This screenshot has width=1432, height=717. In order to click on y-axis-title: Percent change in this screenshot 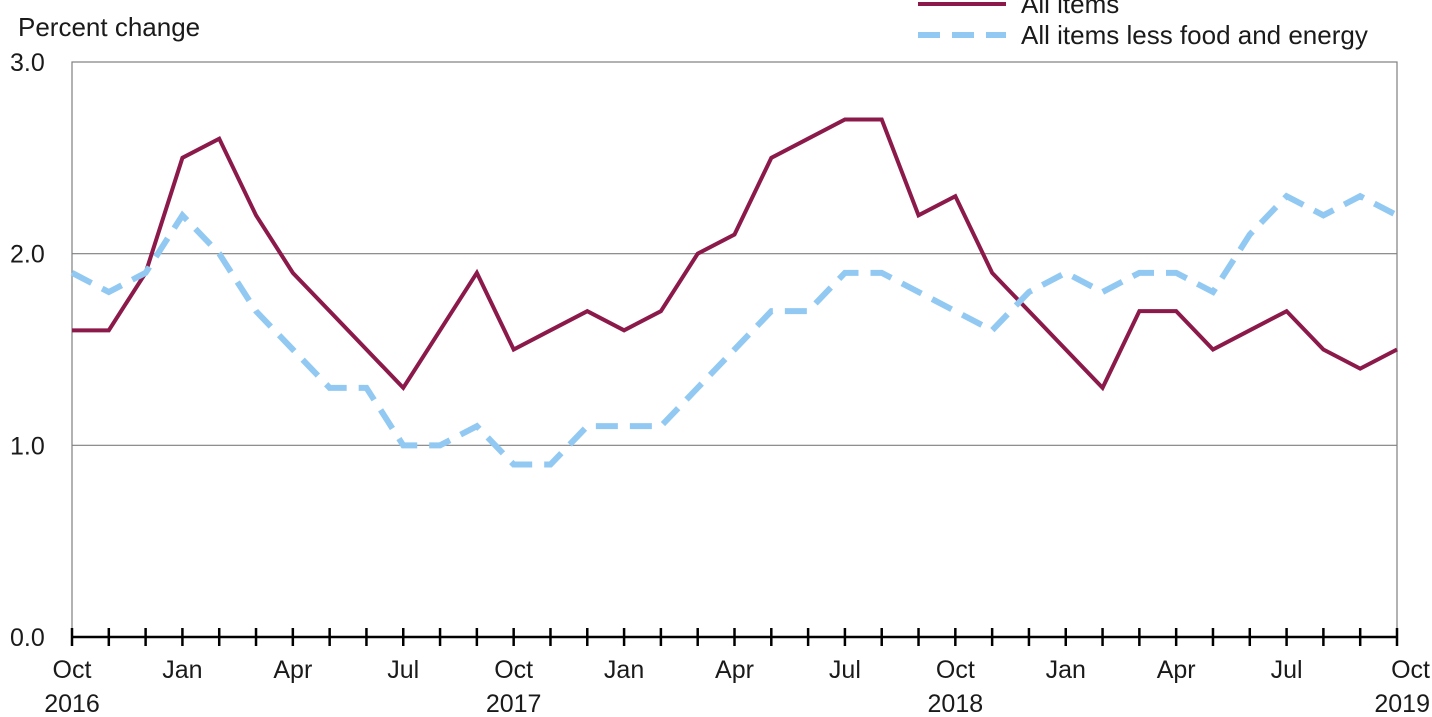, I will do `click(109, 27)`.